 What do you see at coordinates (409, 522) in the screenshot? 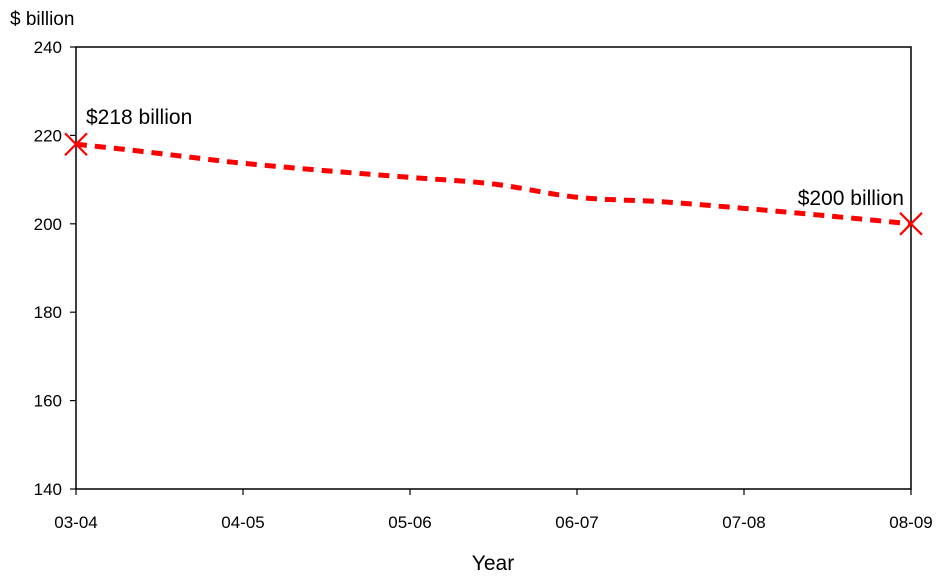
I see `x-tick-label: 05-06` at bounding box center [409, 522].